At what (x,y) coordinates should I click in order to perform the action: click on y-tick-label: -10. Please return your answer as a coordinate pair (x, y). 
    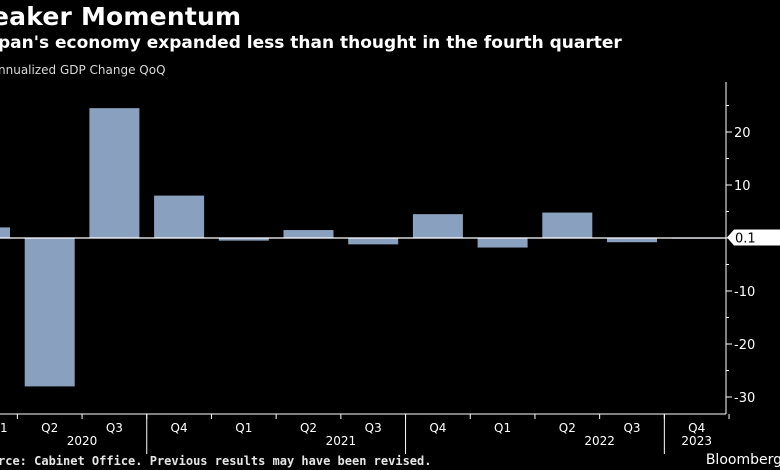
    Looking at the image, I should click on (744, 292).